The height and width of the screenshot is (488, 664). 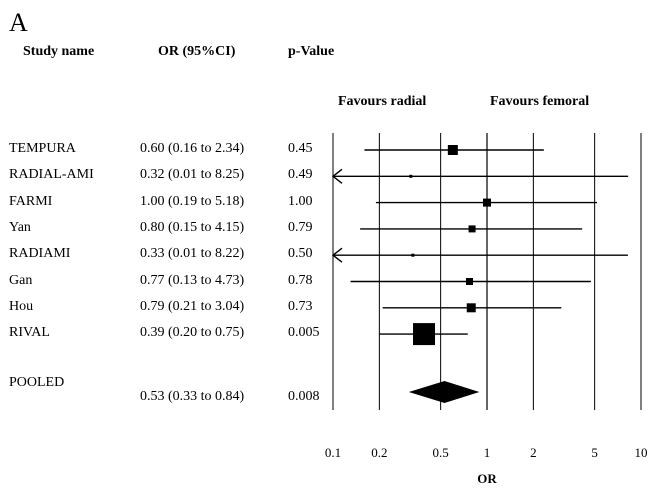 What do you see at coordinates (29, 333) in the screenshot?
I see `study-name: RIVAL` at bounding box center [29, 333].